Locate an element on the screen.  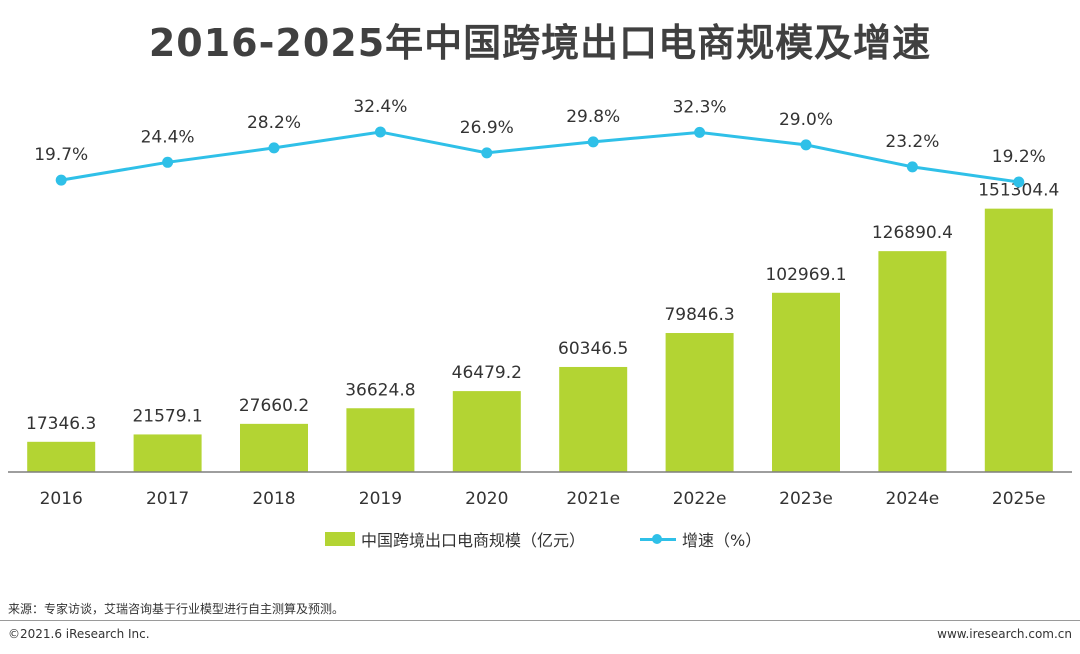
x-tick-label-2018: 2018 is located at coordinates (273, 499).